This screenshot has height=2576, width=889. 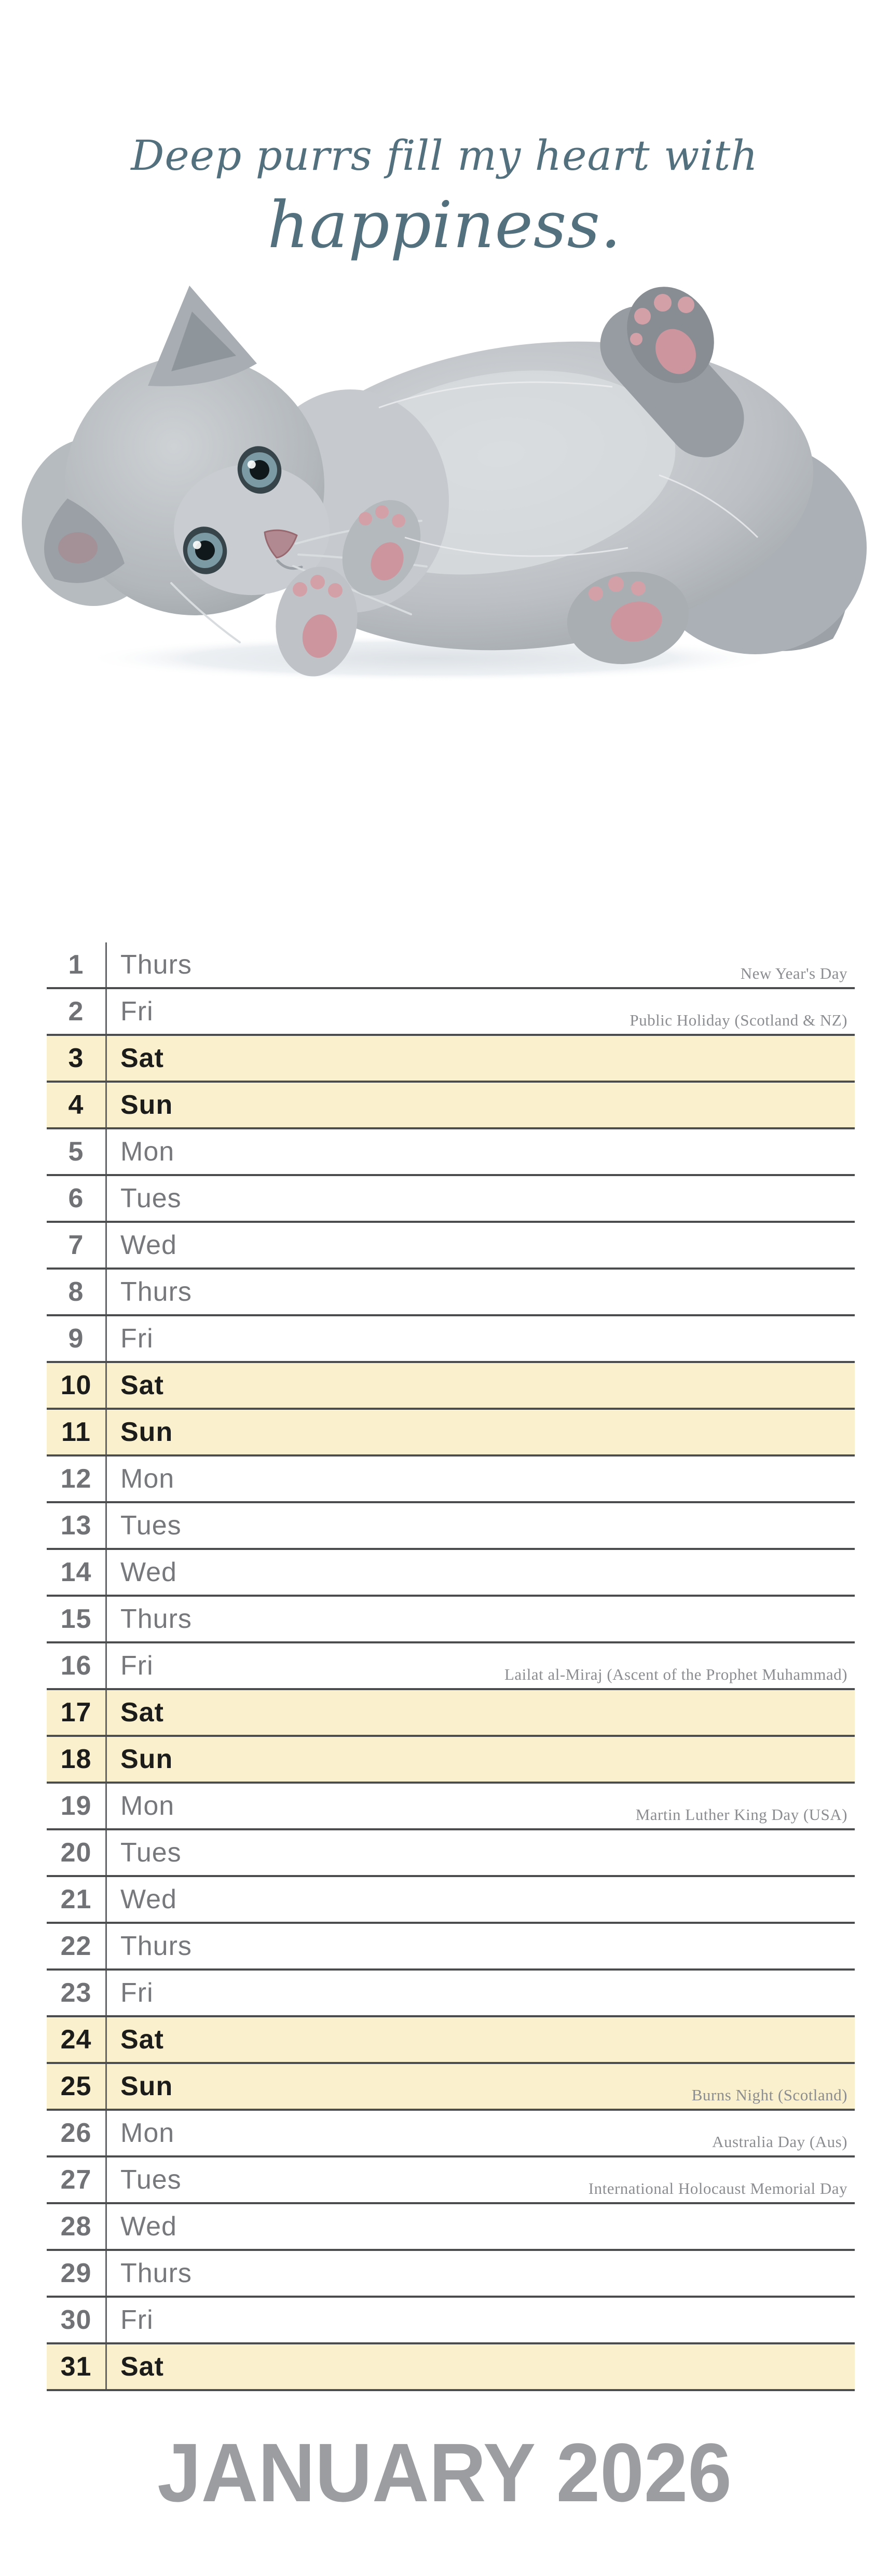 What do you see at coordinates (77, 1105) in the screenshot?
I see `day-number: 4` at bounding box center [77, 1105].